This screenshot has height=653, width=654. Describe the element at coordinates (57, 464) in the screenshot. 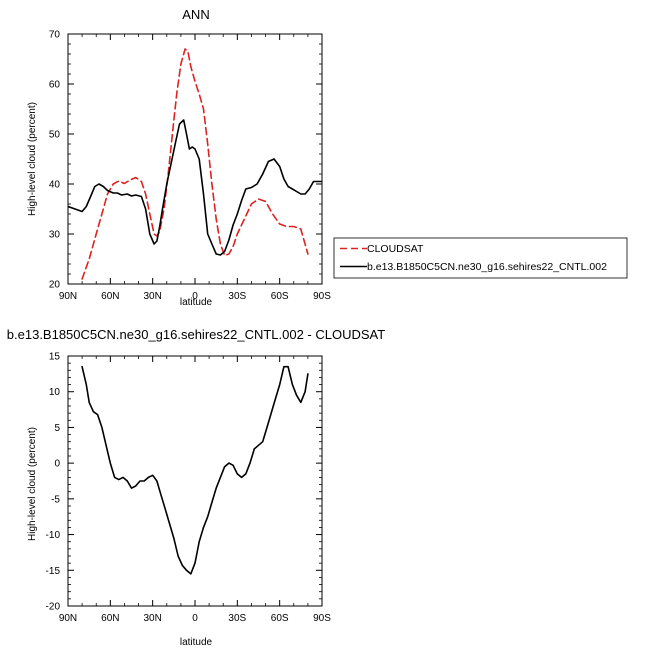

I see `chart1-y-tick-label: 0` at that location.